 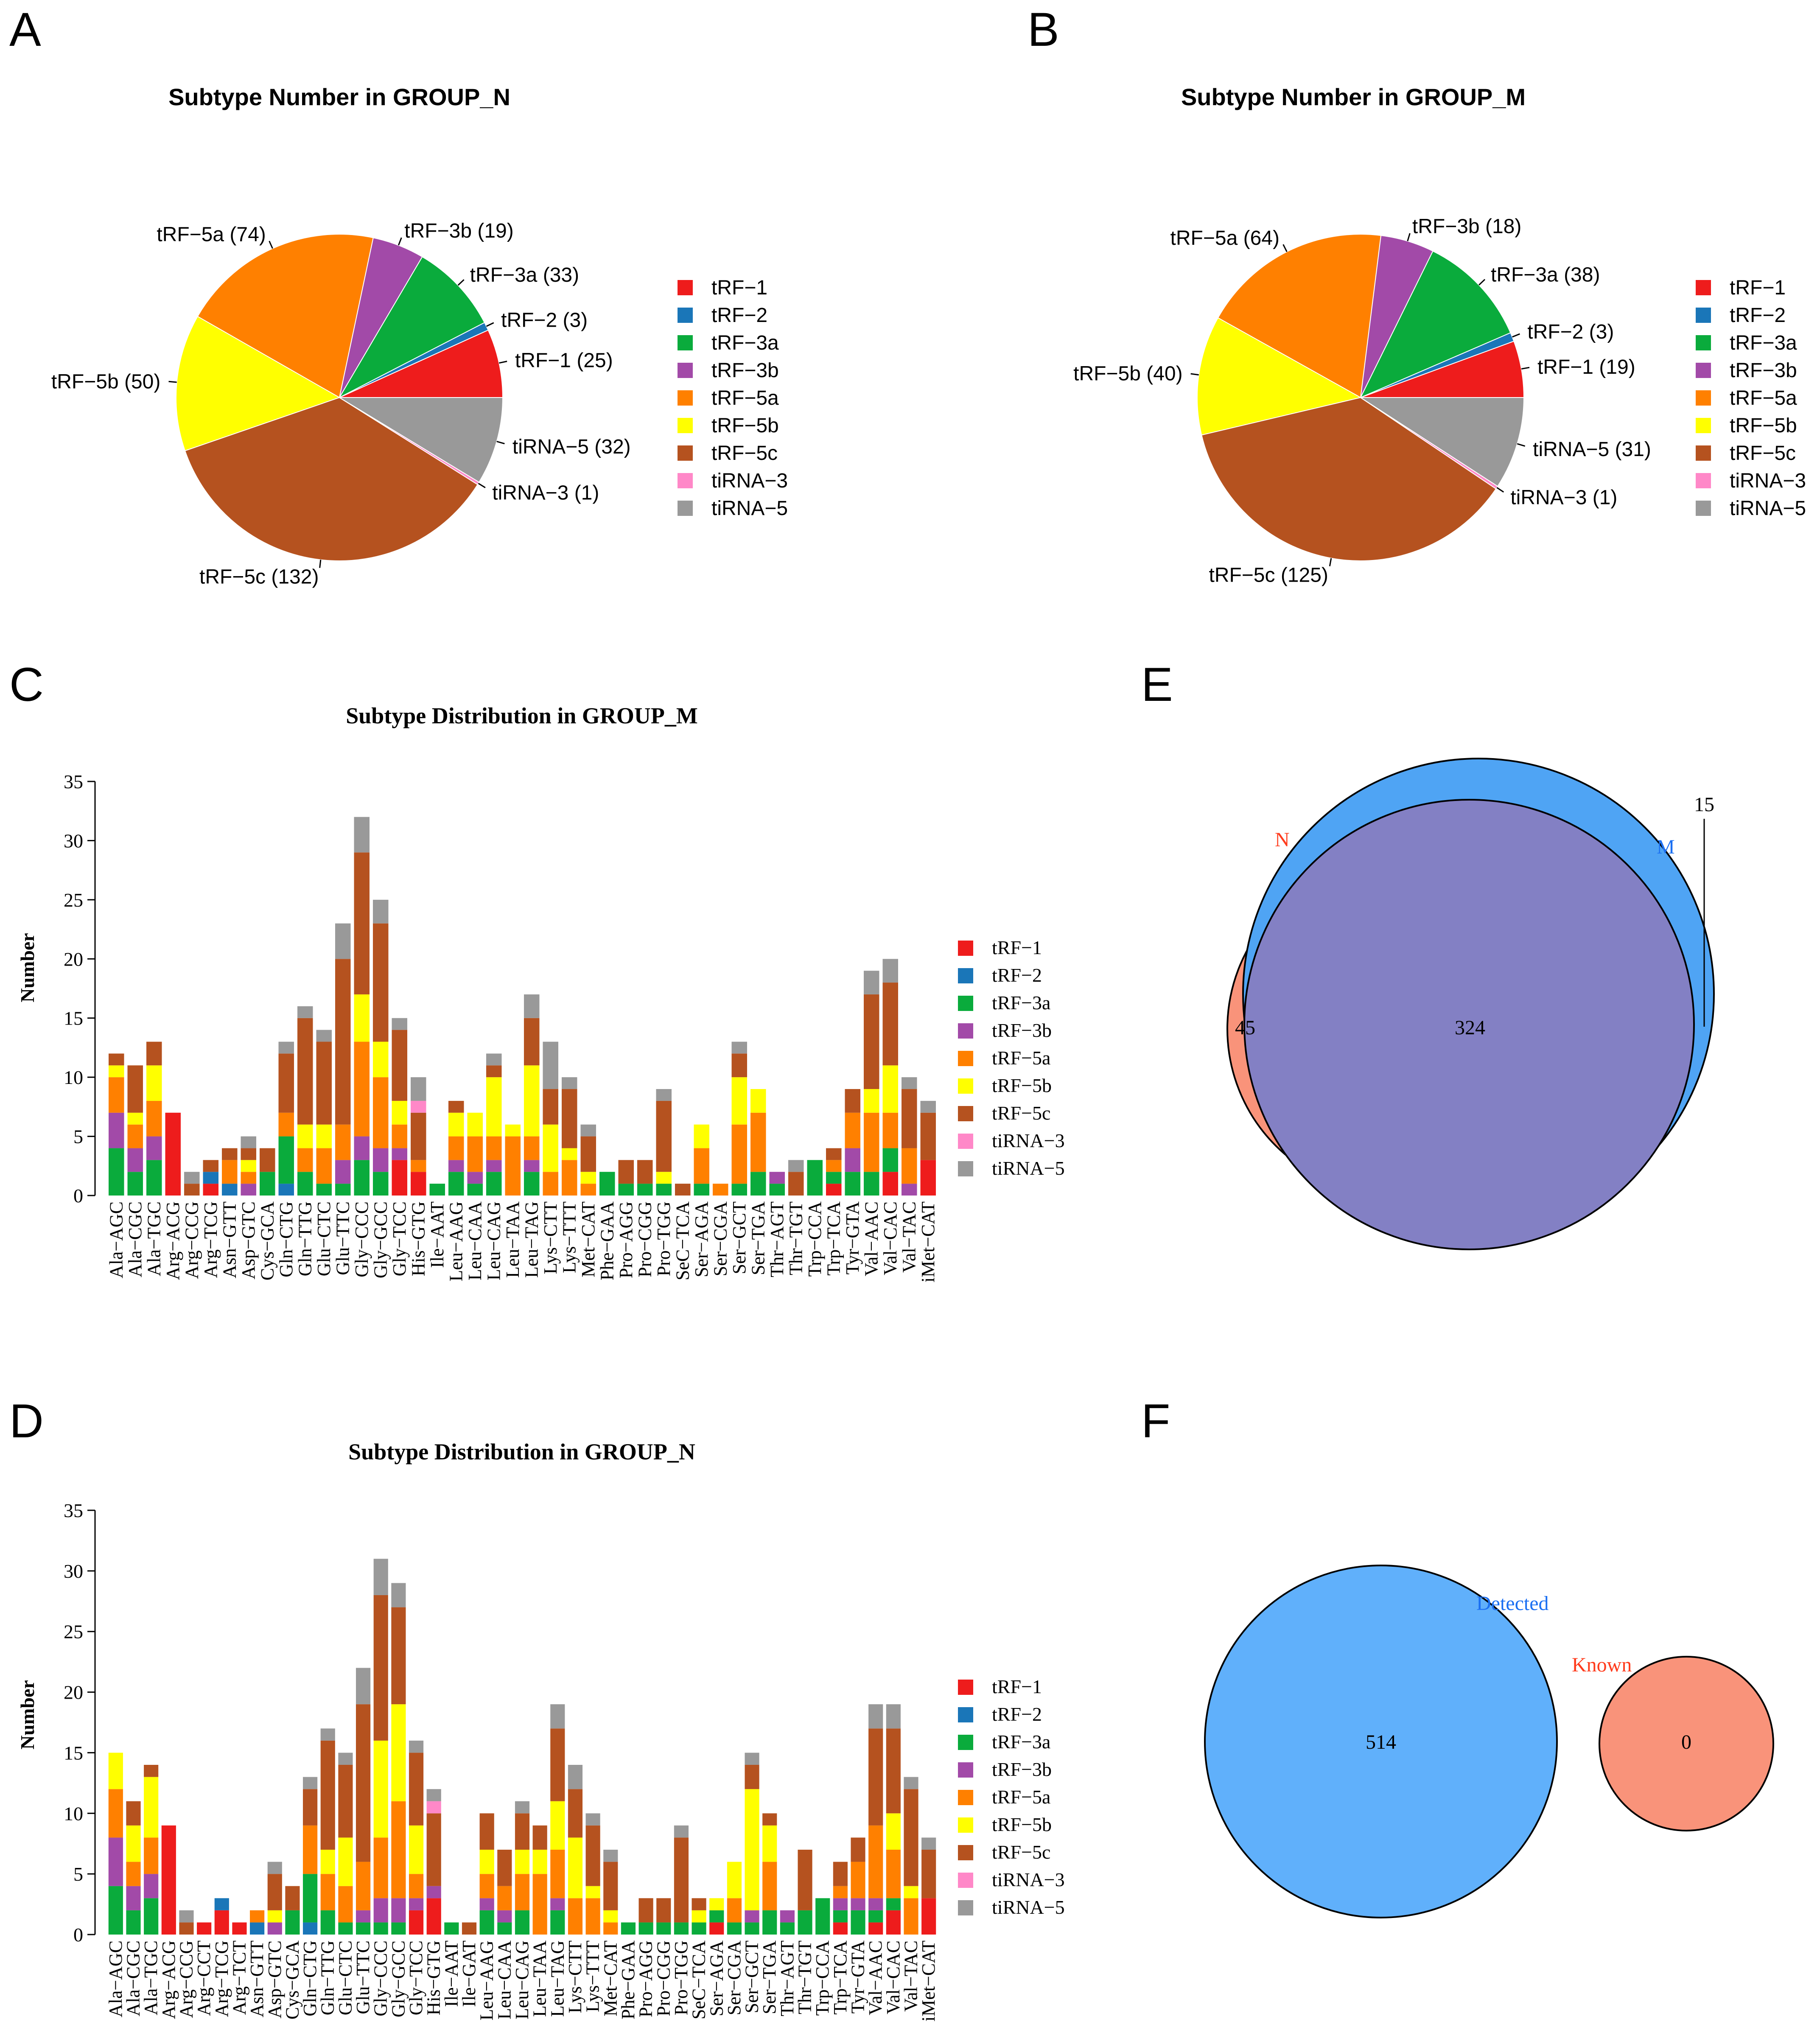 I want to click on legend-label-trf-1: tRF−1, so click(x=739, y=288).